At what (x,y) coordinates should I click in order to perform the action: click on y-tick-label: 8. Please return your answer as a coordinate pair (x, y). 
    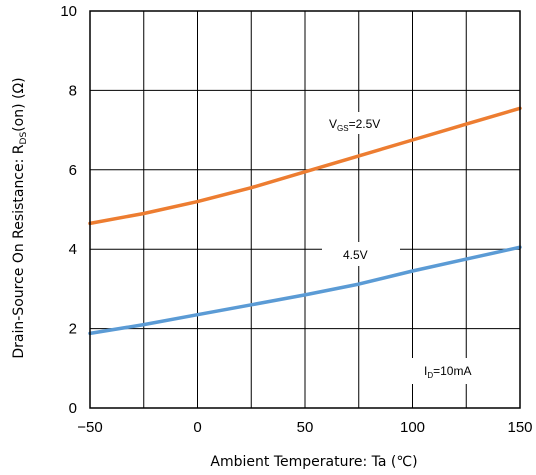
    Looking at the image, I should click on (73, 90).